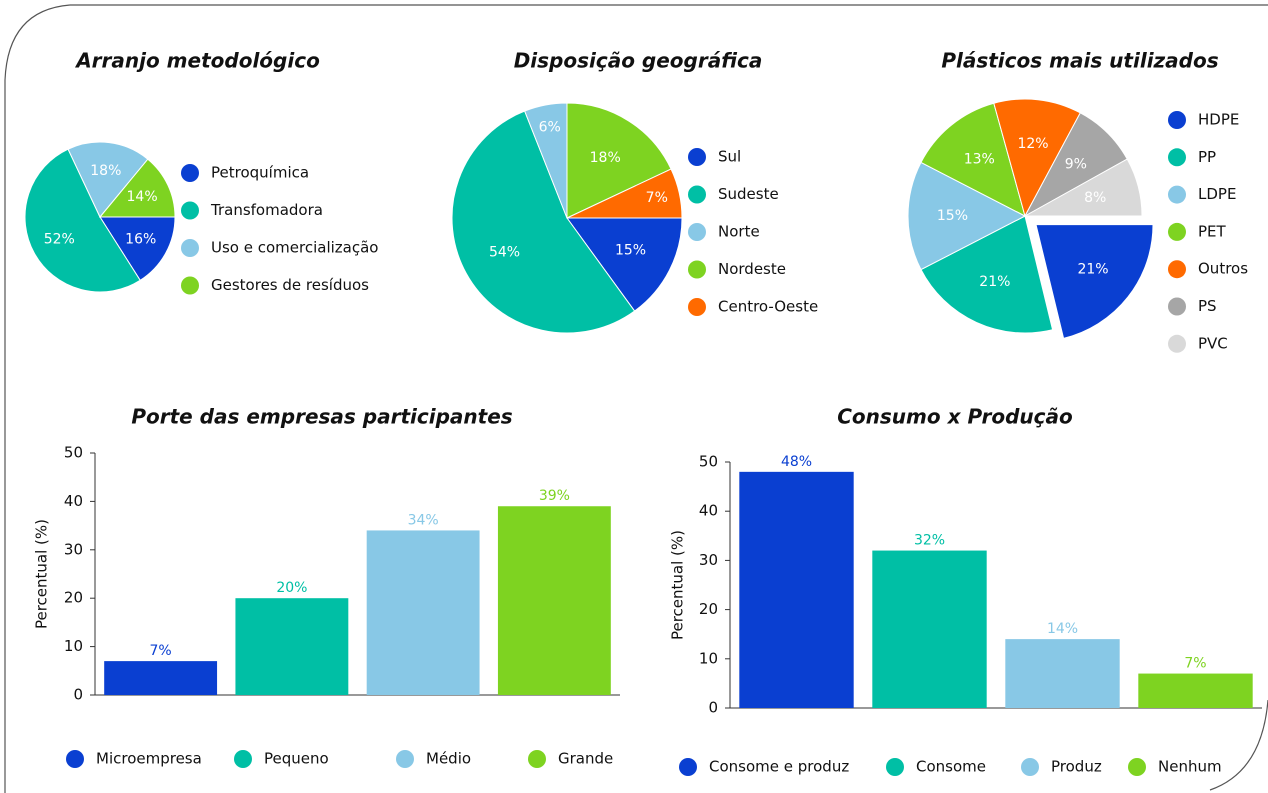 This screenshot has width=1268, height=793. Describe the element at coordinates (929, 541) in the screenshot. I see `bar-value-label: 32%` at that location.